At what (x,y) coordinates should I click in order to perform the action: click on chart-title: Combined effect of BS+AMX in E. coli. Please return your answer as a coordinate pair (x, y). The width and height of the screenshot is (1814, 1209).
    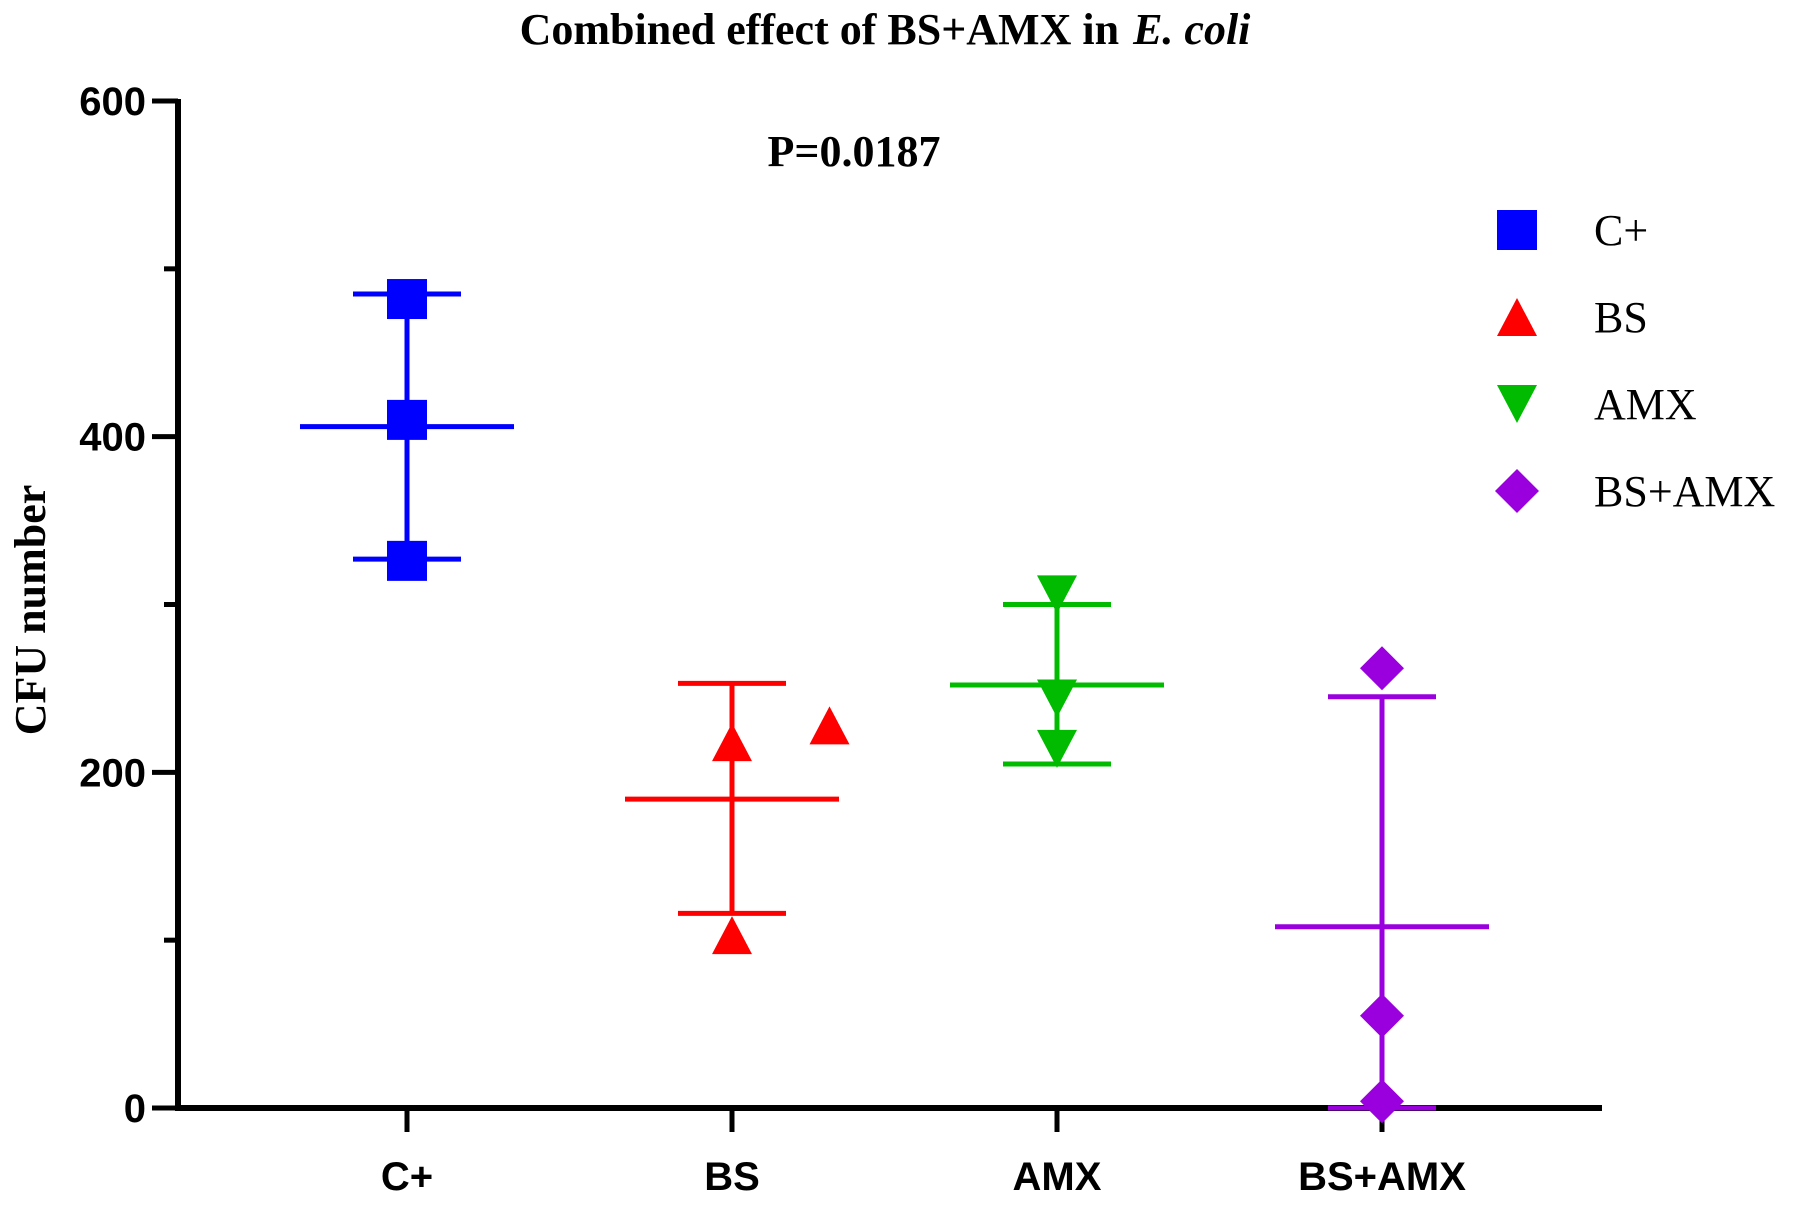
    Looking at the image, I should click on (886, 29).